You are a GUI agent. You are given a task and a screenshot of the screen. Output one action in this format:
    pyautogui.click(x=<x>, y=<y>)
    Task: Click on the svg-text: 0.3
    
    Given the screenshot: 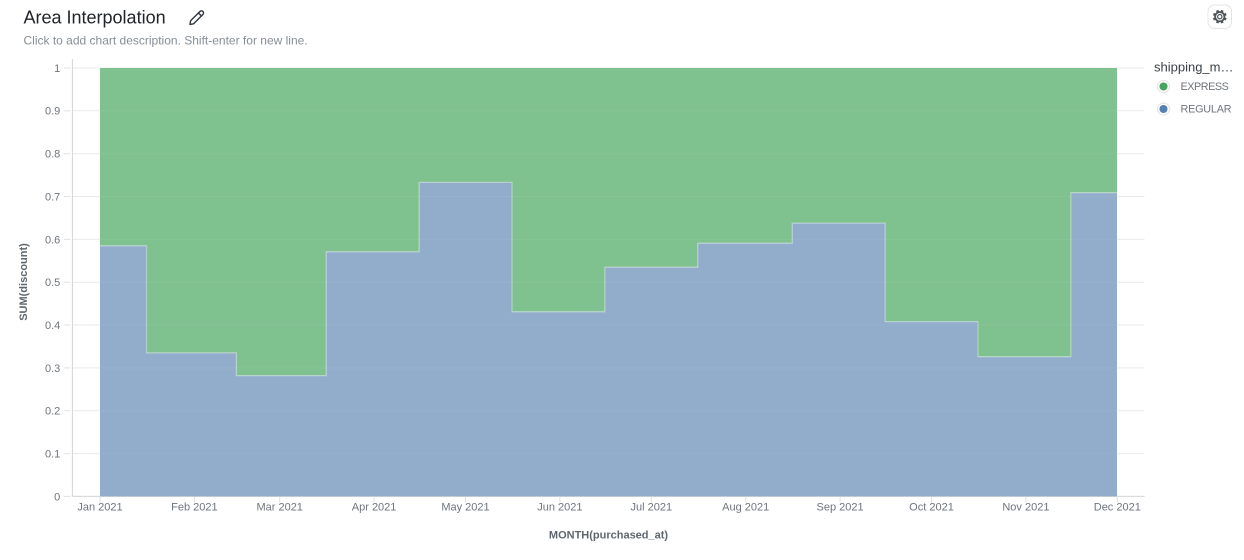 What is the action you would take?
    pyautogui.click(x=52, y=369)
    